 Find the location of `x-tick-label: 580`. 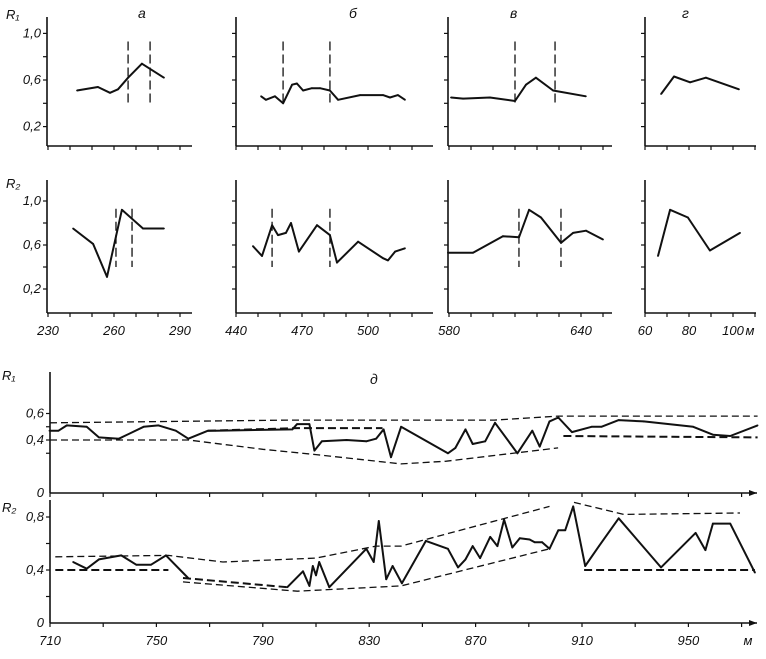

x-tick-label: 580 is located at coordinates (449, 330).